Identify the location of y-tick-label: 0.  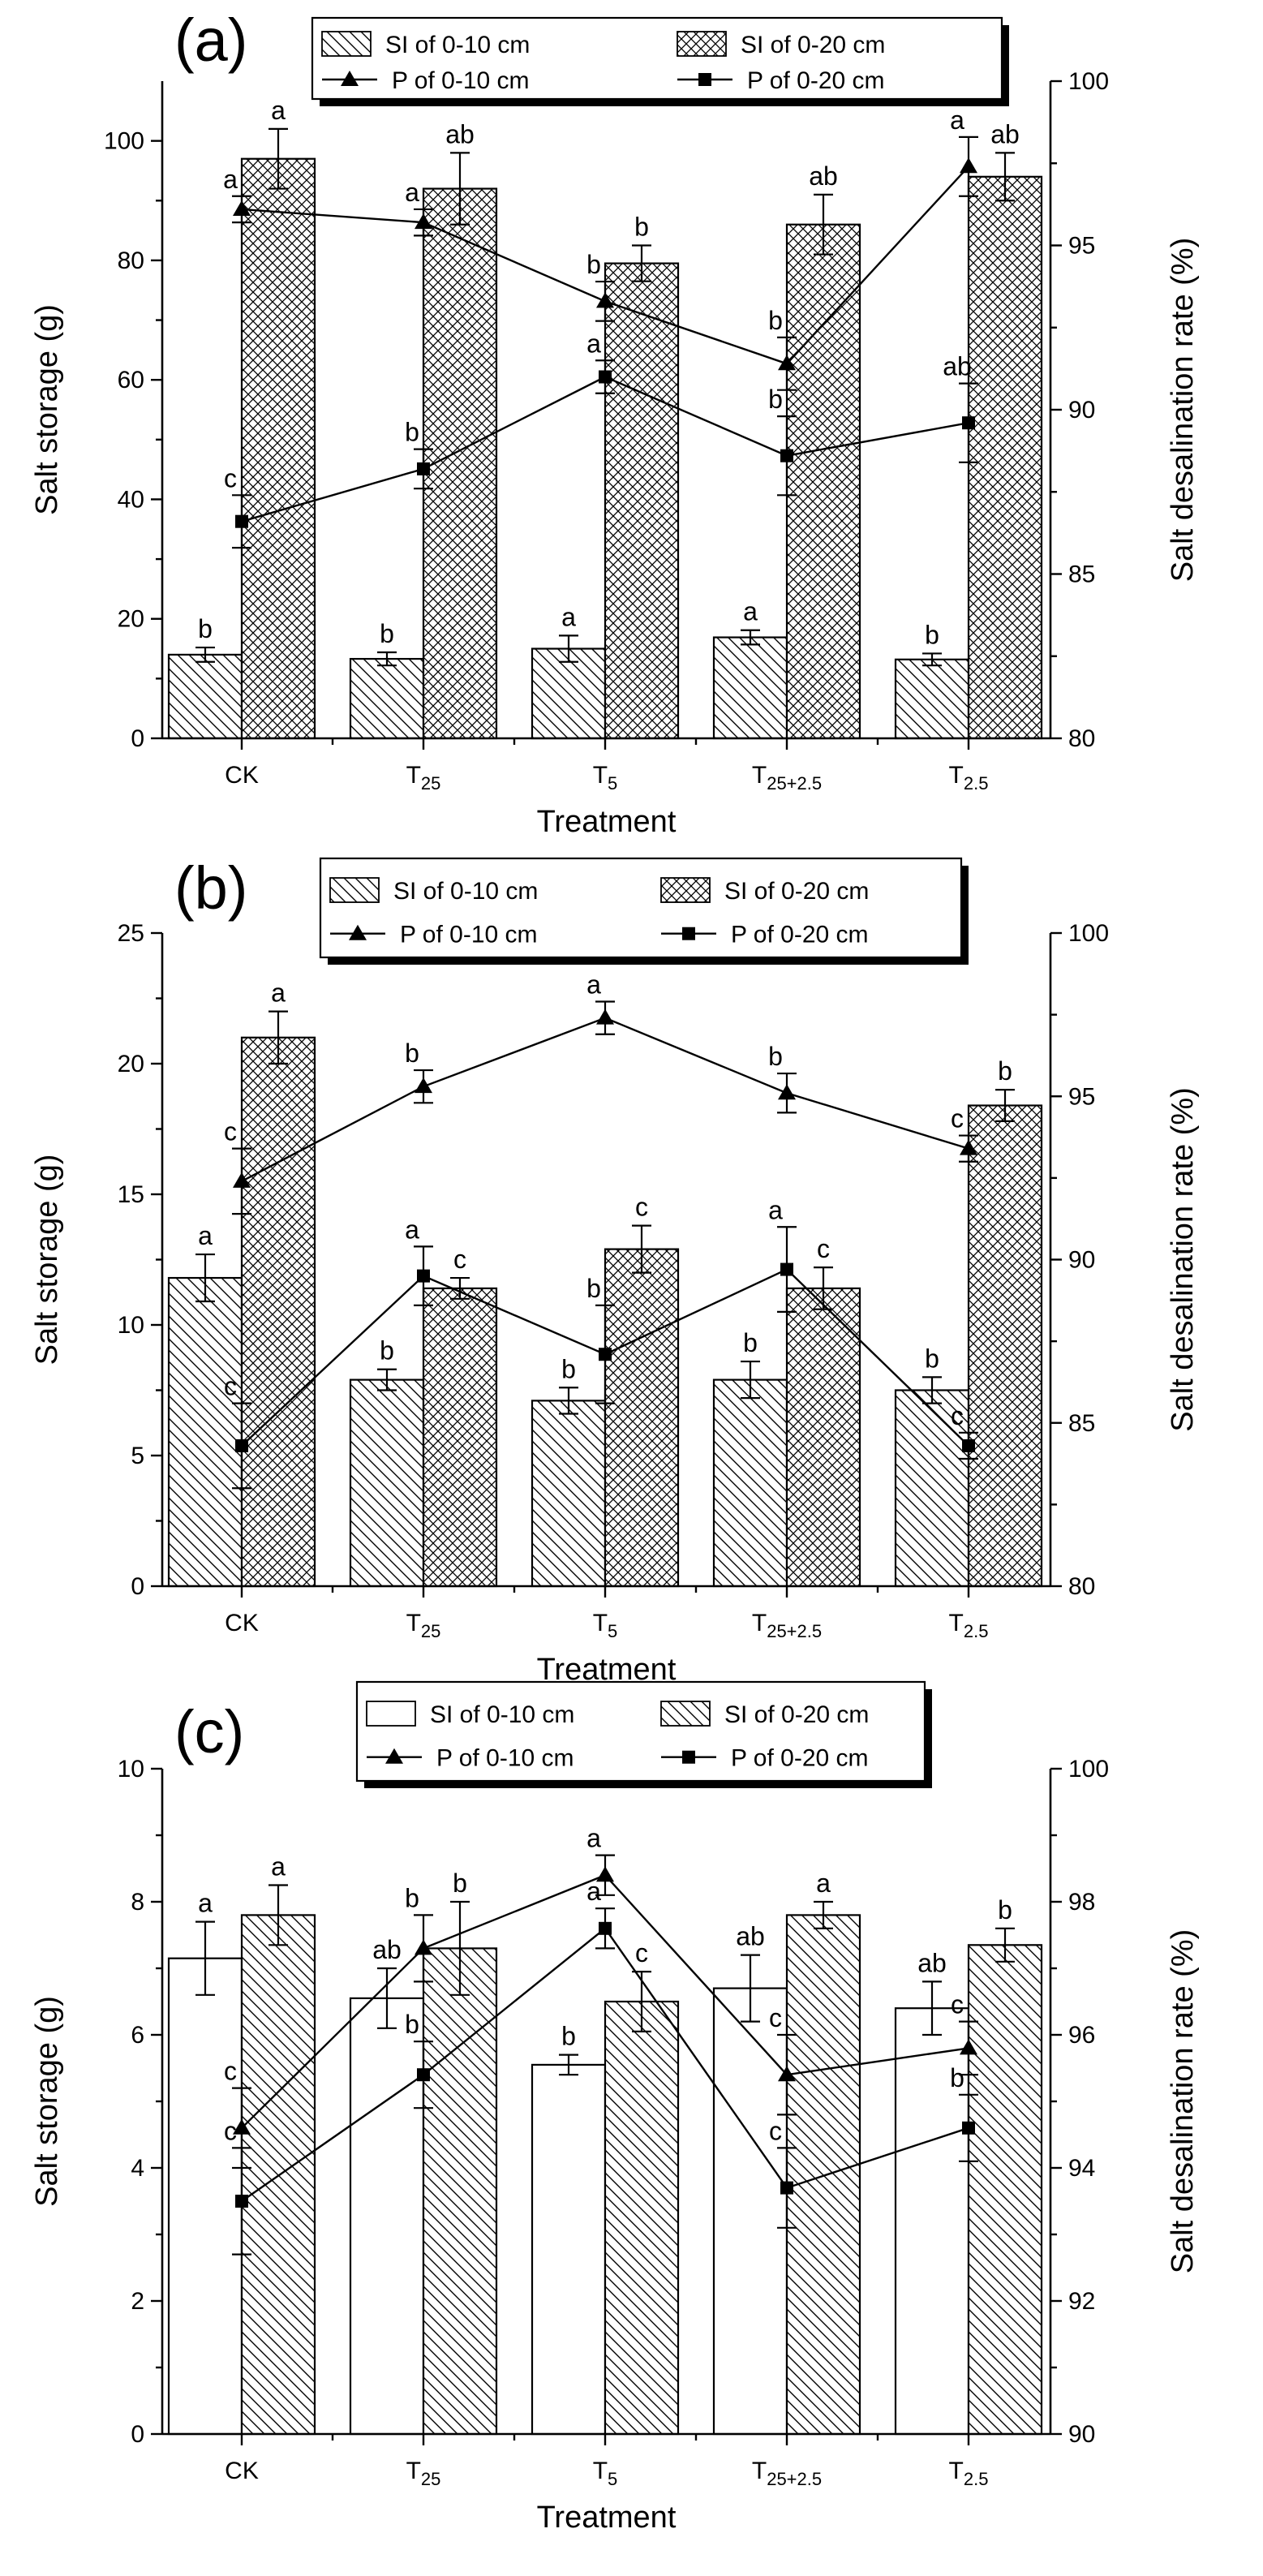
(137, 738).